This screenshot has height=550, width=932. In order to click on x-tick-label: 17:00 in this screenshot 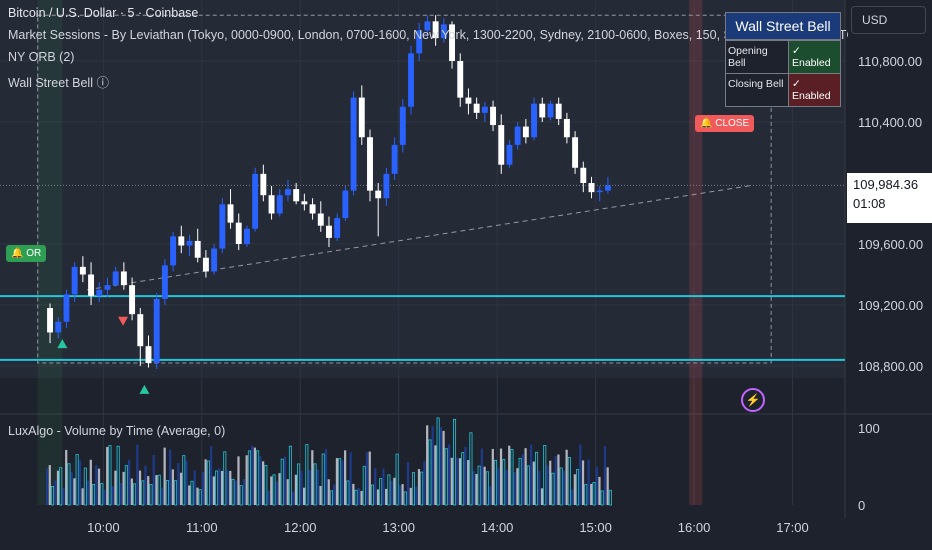, I will do `click(792, 527)`.